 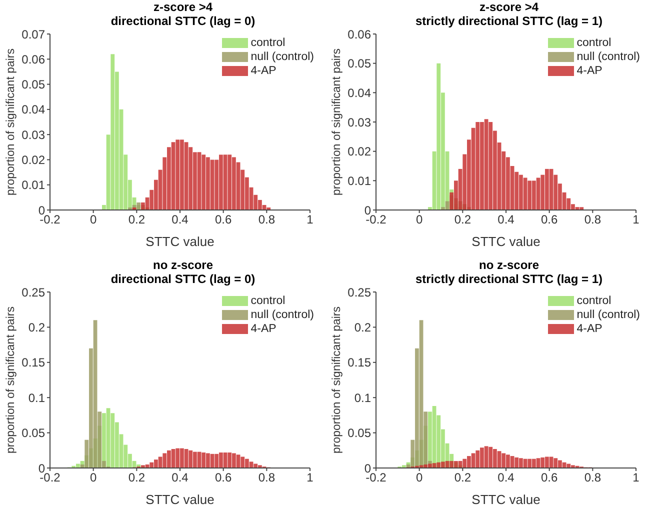 What do you see at coordinates (34, 34) in the screenshot?
I see `y-tick-label: 0.07` at bounding box center [34, 34].